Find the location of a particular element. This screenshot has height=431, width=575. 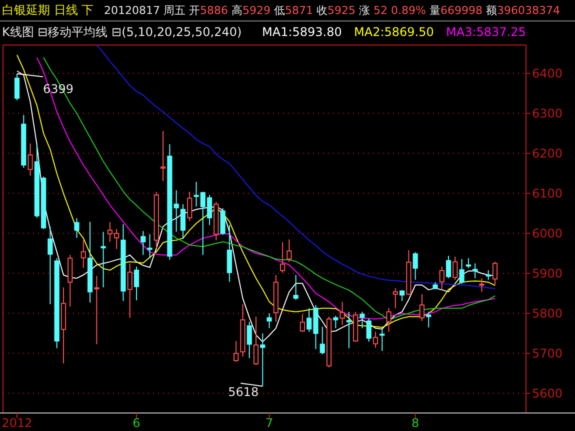

text: MA1:5893.80 is located at coordinates (302, 32).